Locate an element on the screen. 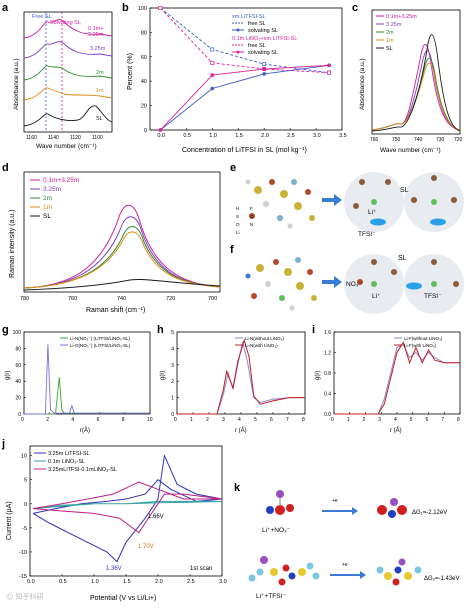  legend-b-solv1: solvating SL is located at coordinates (263, 31).